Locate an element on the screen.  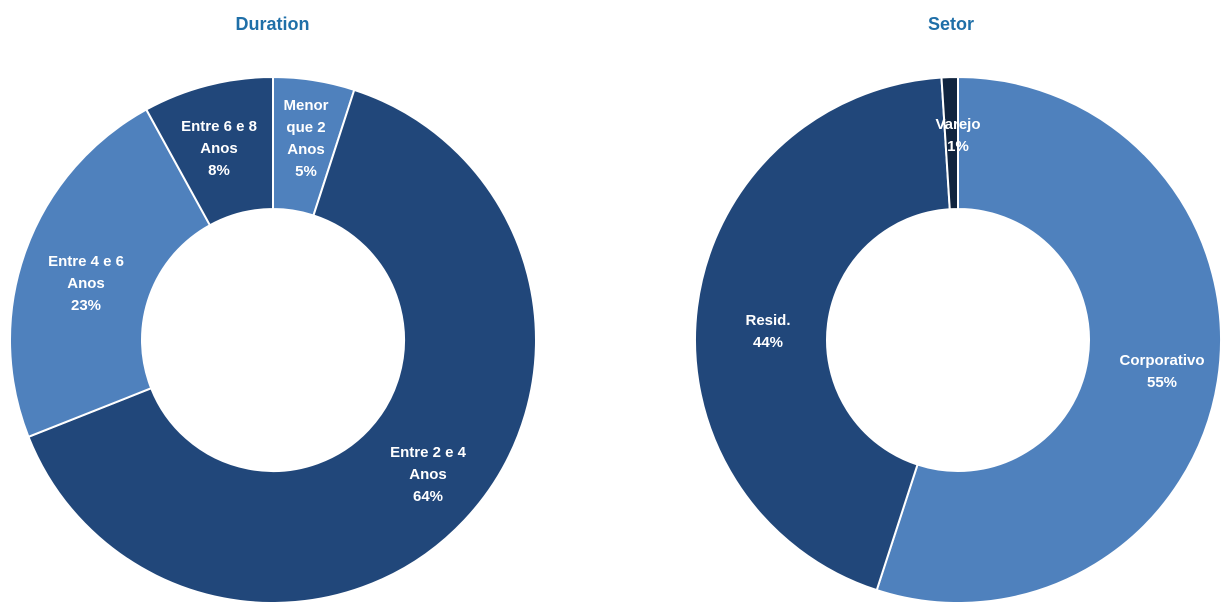
setor-slice-value-1: 44% is located at coordinates (768, 342).